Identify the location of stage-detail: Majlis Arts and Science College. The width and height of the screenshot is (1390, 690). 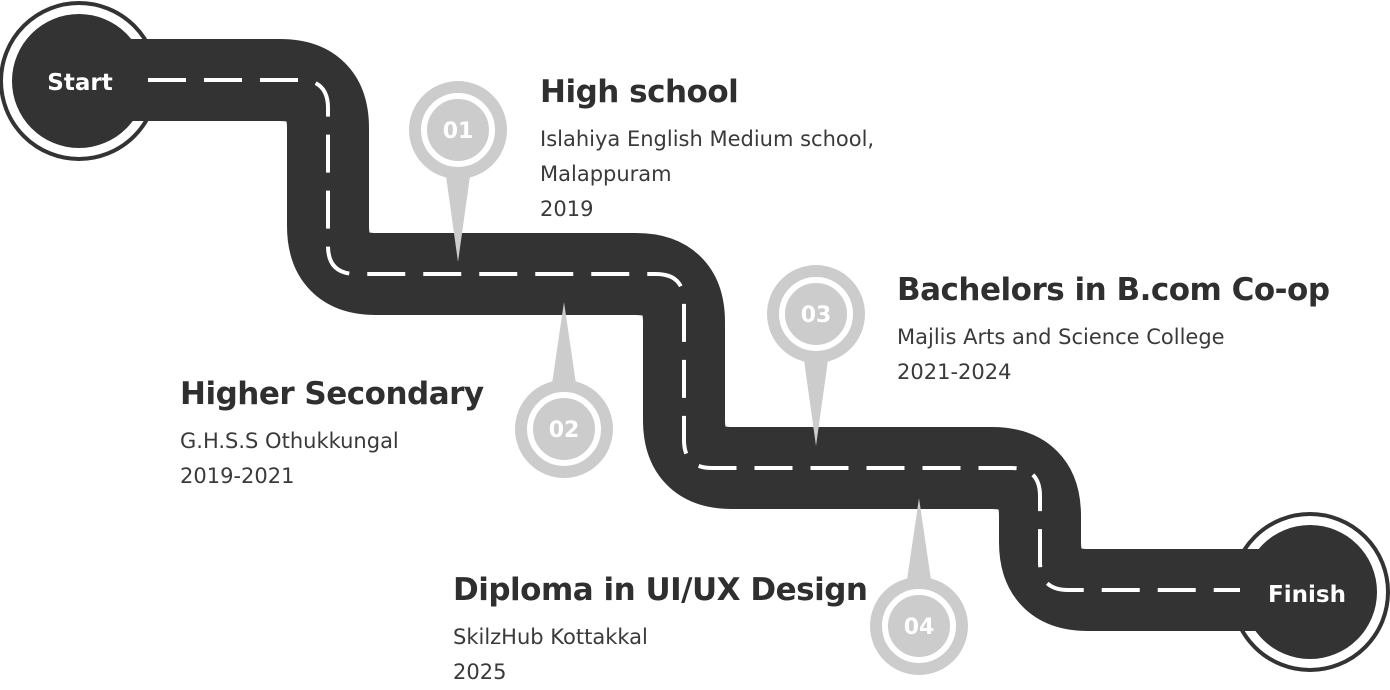
(1061, 337).